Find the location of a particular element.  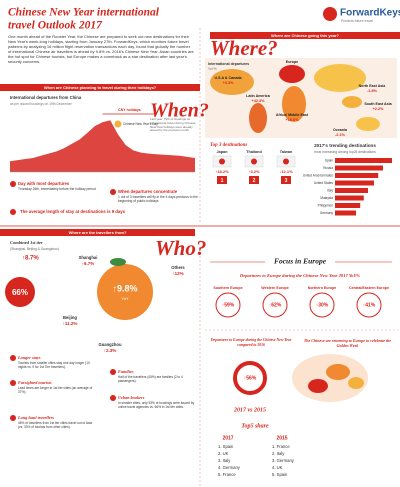

category-label: Russia is located at coordinates (328, 168).